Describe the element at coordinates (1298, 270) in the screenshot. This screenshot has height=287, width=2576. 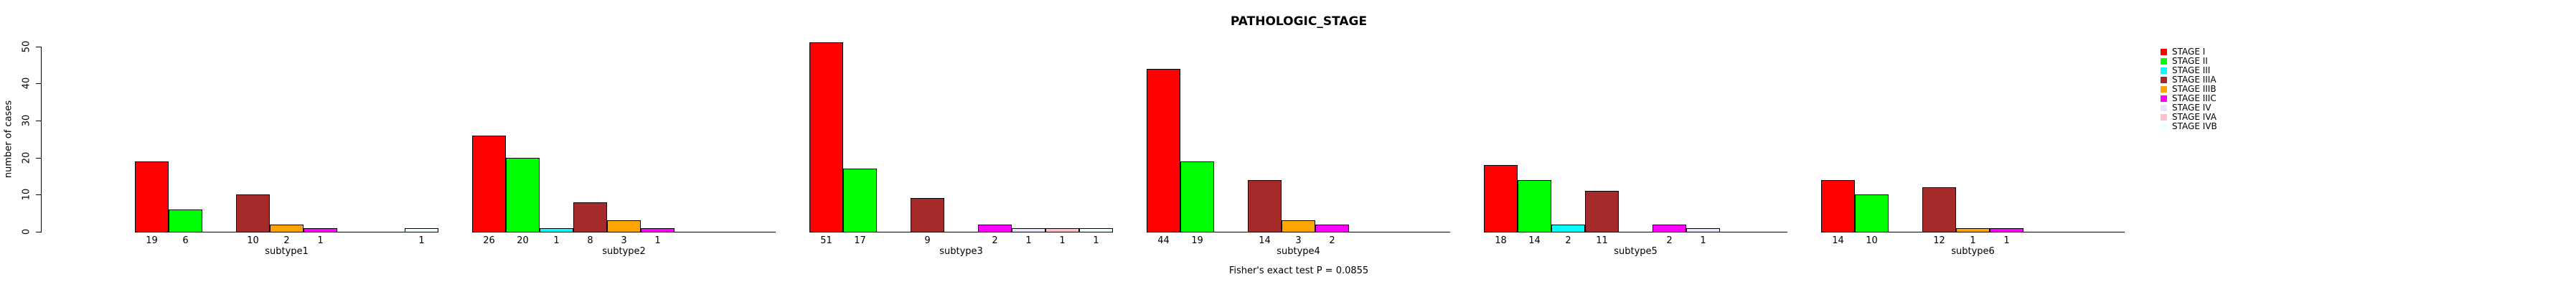
I see `chart-subtitle: Fisher's exact test P = 0.0855` at that location.